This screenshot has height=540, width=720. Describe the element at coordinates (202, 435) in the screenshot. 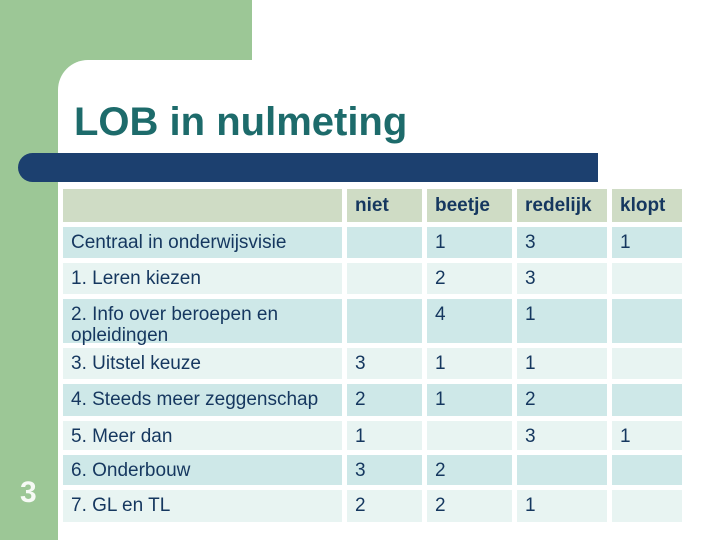

I see `row-label: 5. Meer dan` at that location.